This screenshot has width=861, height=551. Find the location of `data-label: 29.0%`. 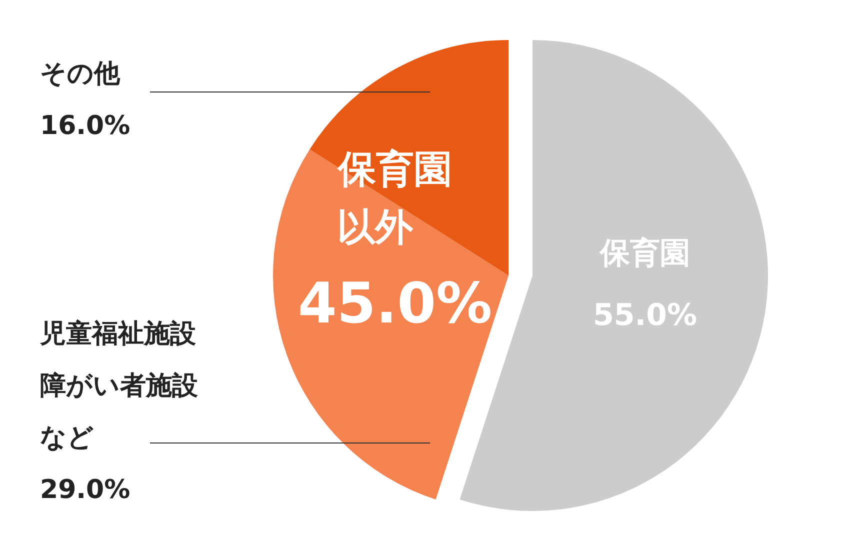

data-label: 29.0% is located at coordinates (85, 489).